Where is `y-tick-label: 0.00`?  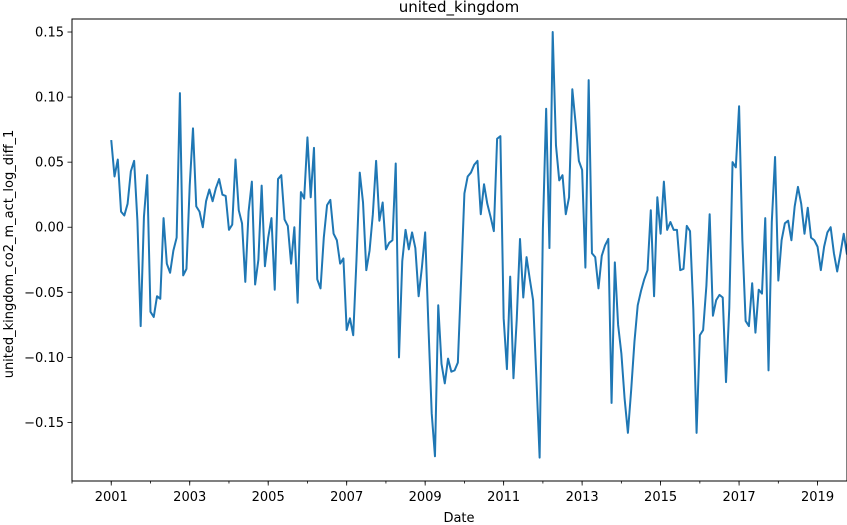
y-tick-label: 0.00 is located at coordinates (49, 228).